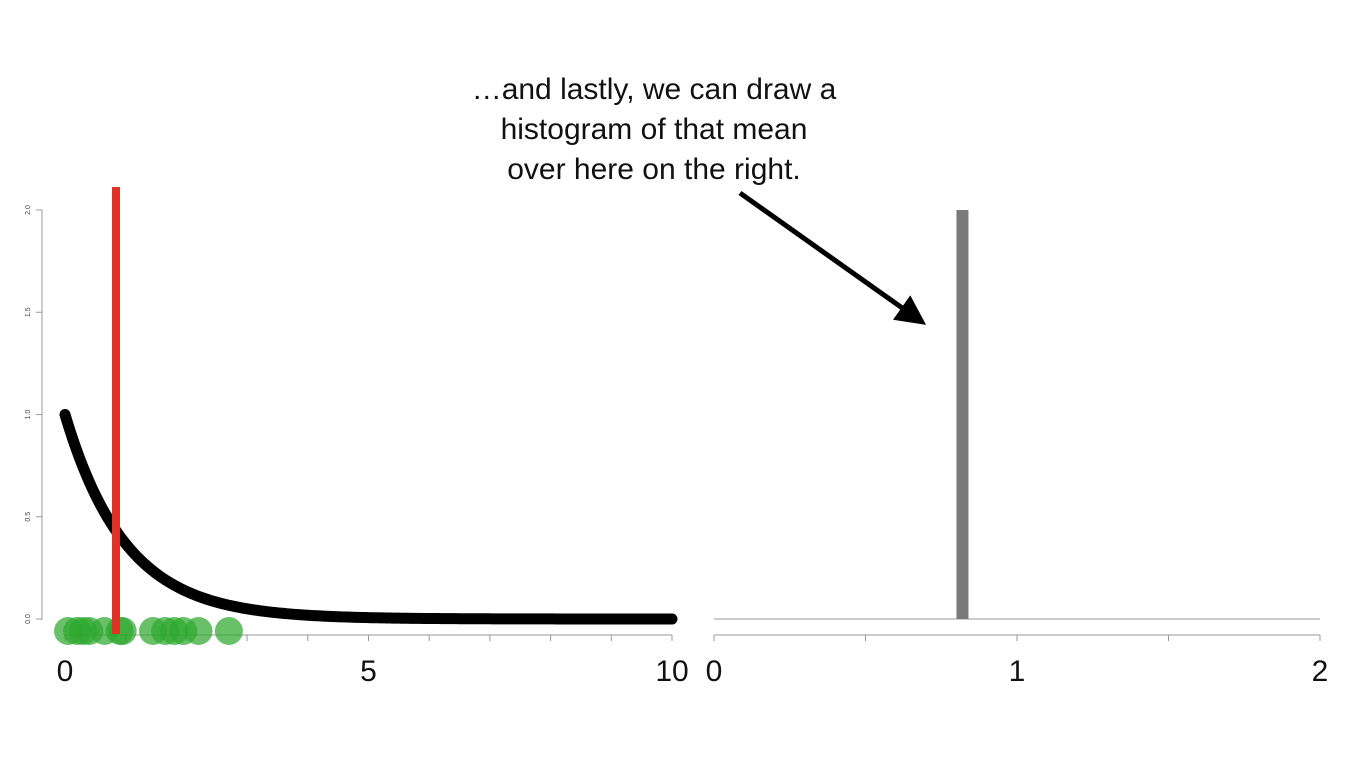  I want to click on left-y-tick-label: 1.5, so click(28, 312).